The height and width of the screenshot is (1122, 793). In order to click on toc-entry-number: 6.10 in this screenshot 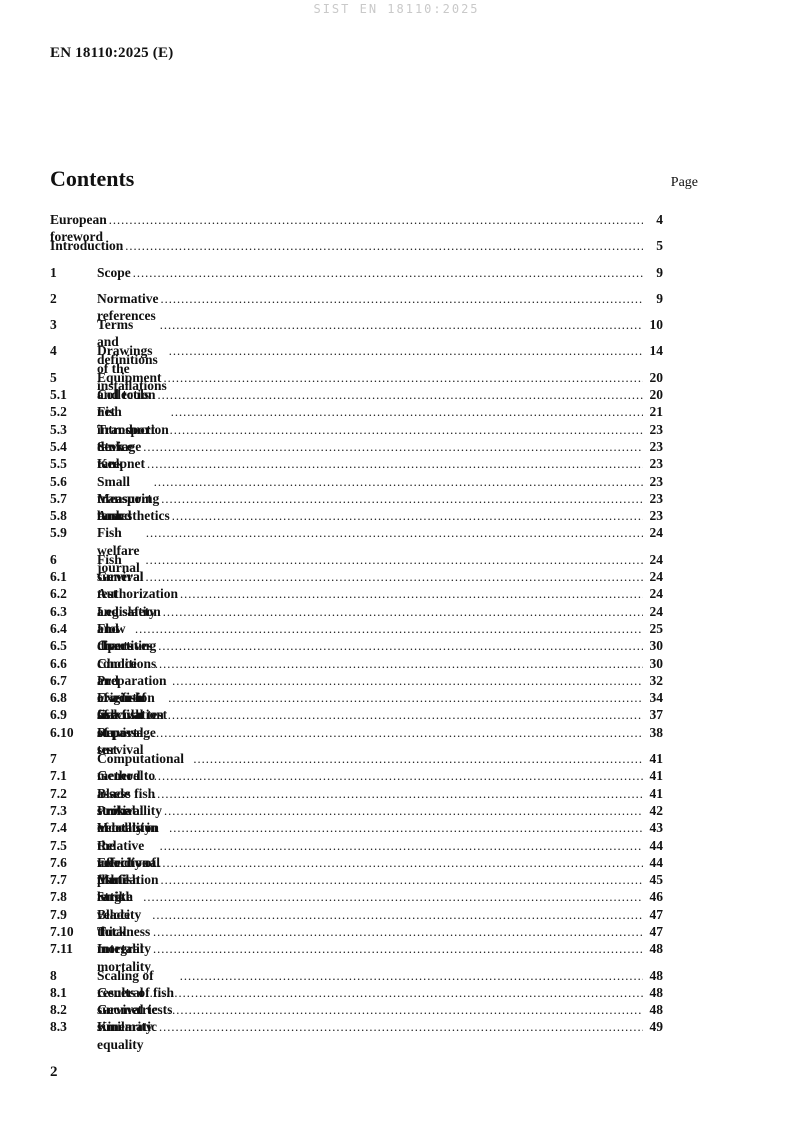, I will do `click(62, 732)`.